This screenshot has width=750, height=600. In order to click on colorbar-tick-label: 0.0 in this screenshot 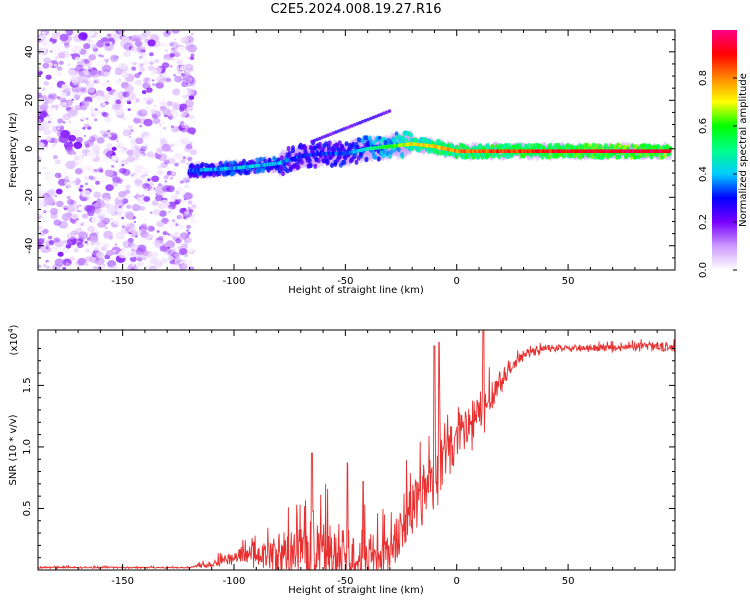, I will do `click(703, 270)`.